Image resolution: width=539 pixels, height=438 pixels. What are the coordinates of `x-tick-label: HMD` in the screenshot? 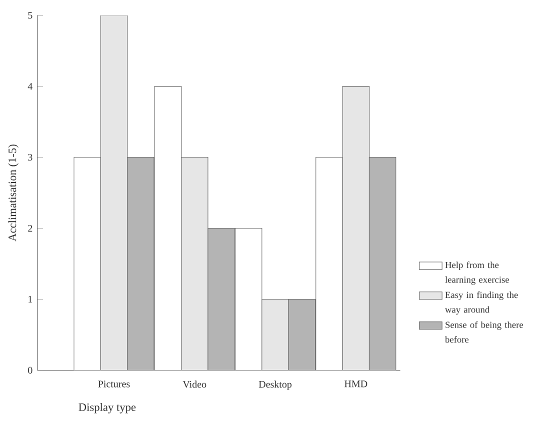 It's located at (356, 384).